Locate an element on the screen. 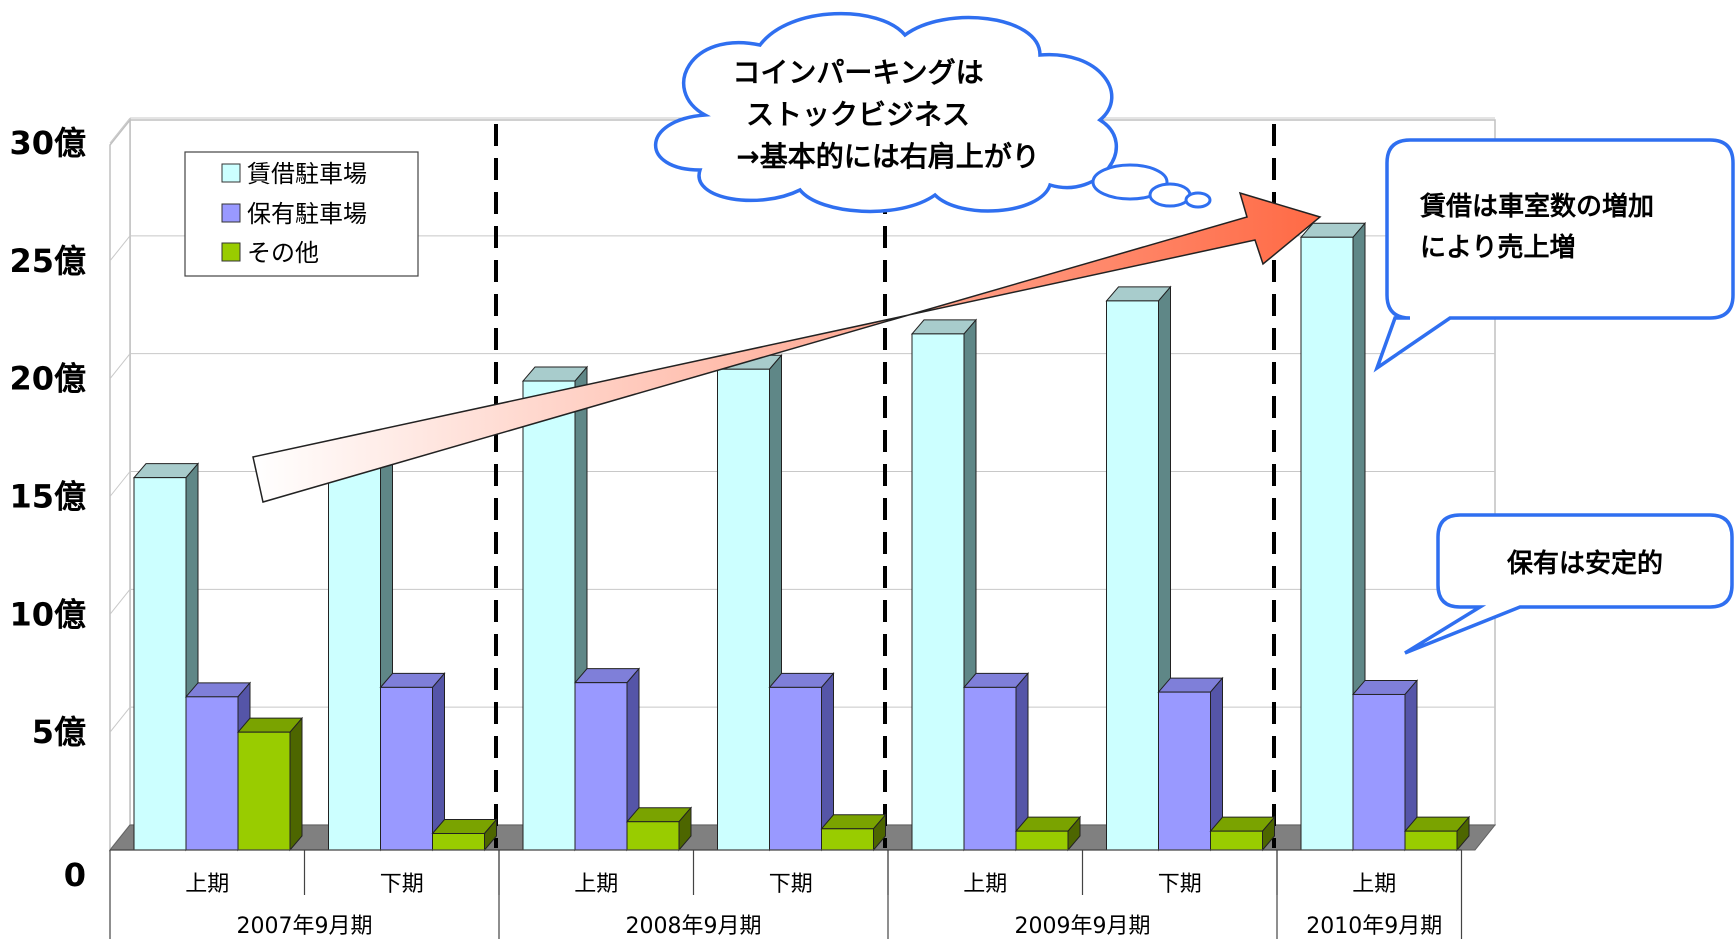  callout-owned: 保有は安定的 is located at coordinates (1569, 584).